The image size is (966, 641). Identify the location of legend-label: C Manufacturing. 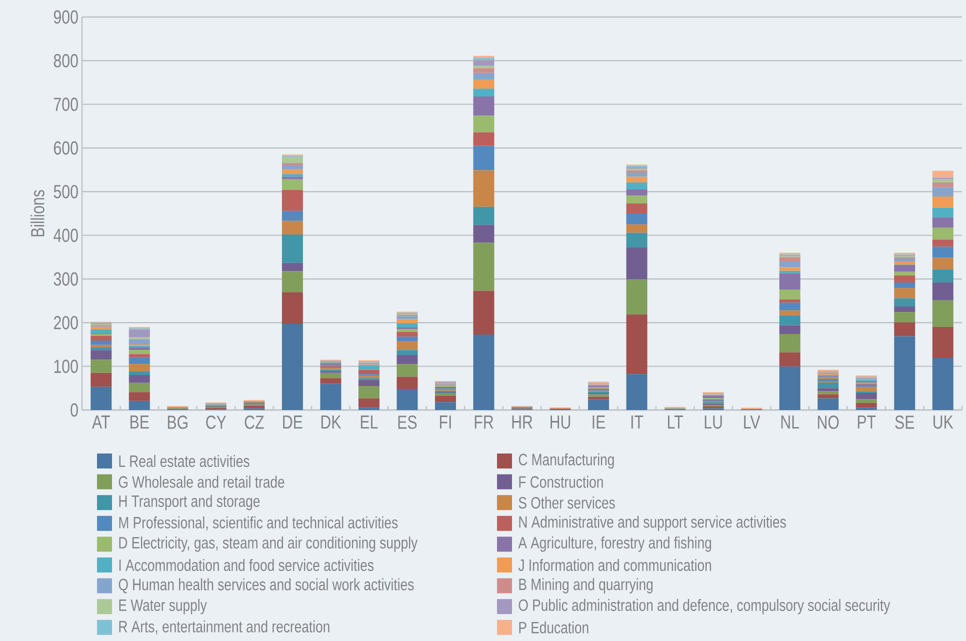
(566, 461).